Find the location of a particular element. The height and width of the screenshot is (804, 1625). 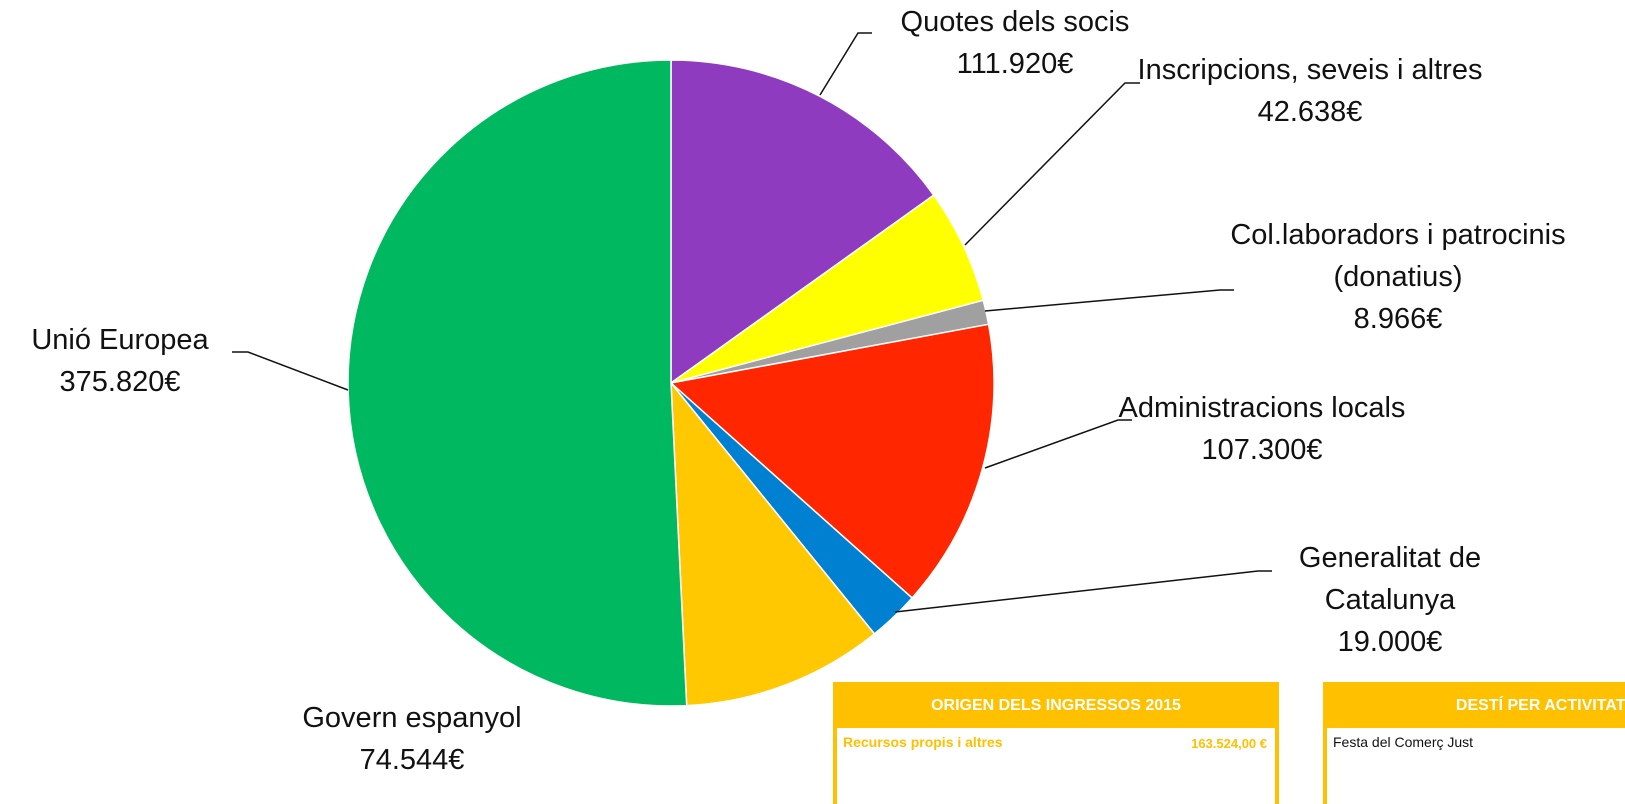

data-label: Unió Europea 375.820€ is located at coordinates (125, 361).